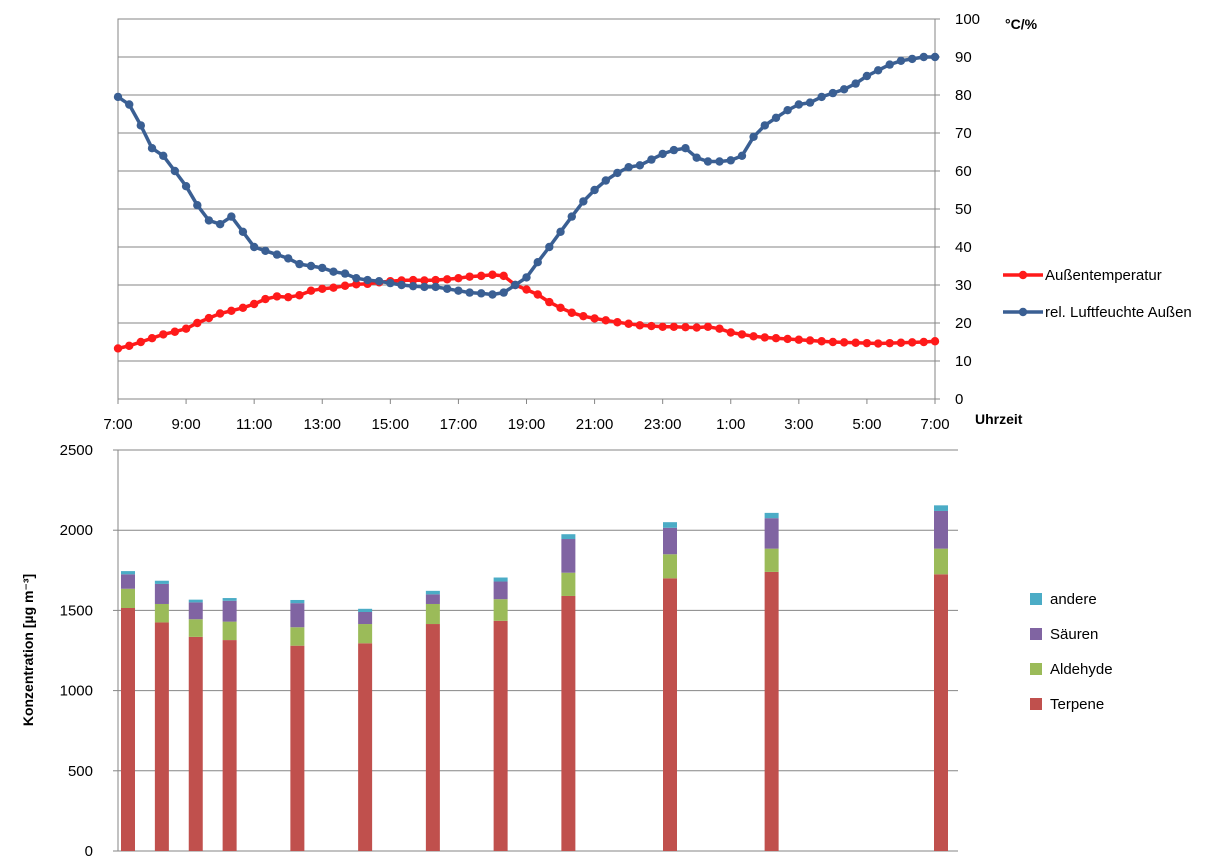 Image resolution: width=1231 pixels, height=857 pixels. Describe the element at coordinates (798, 424) in the screenshot. I see `line-chart-x-tick-label: 3:00` at that location.